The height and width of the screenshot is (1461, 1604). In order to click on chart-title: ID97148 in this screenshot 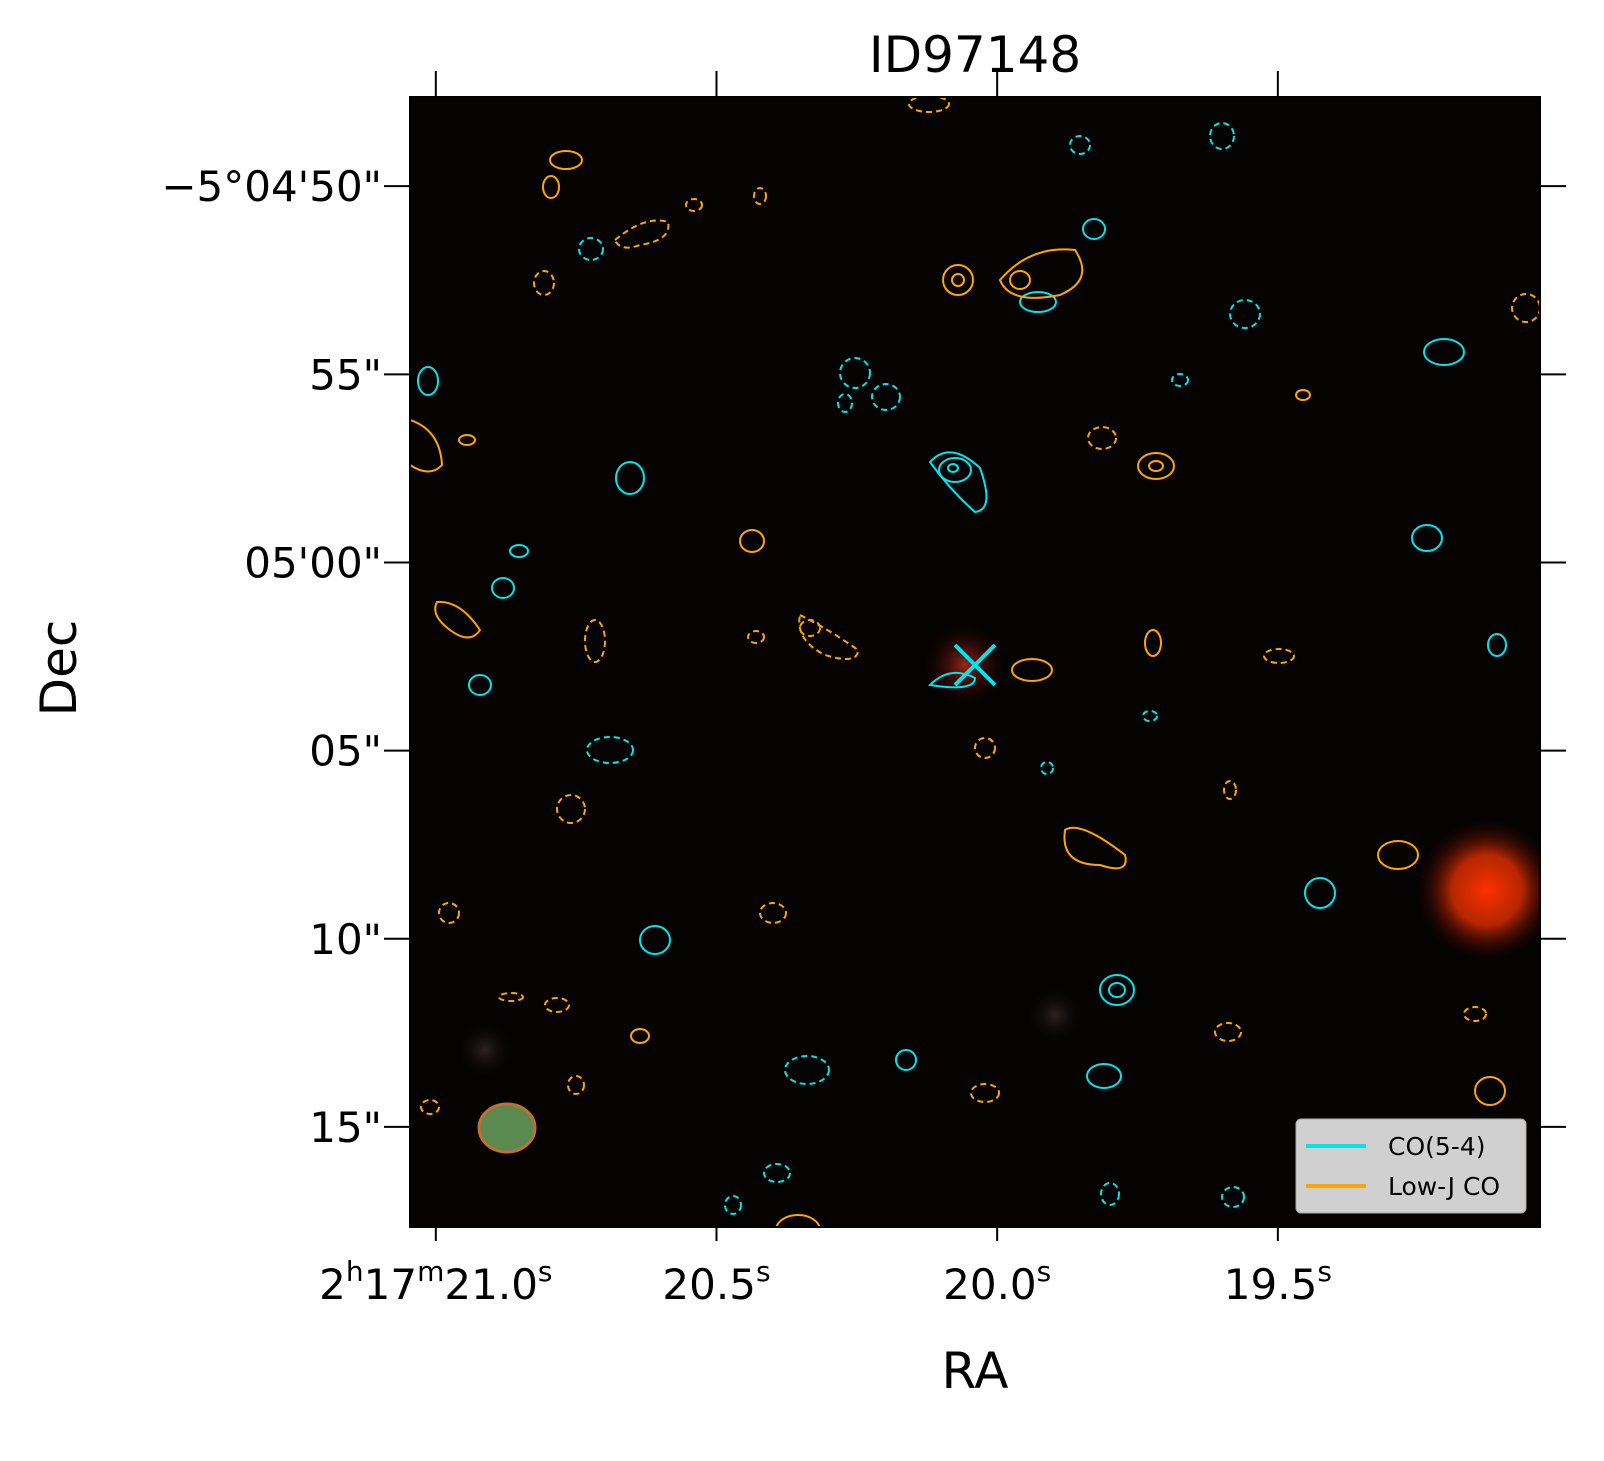, I will do `click(975, 55)`.